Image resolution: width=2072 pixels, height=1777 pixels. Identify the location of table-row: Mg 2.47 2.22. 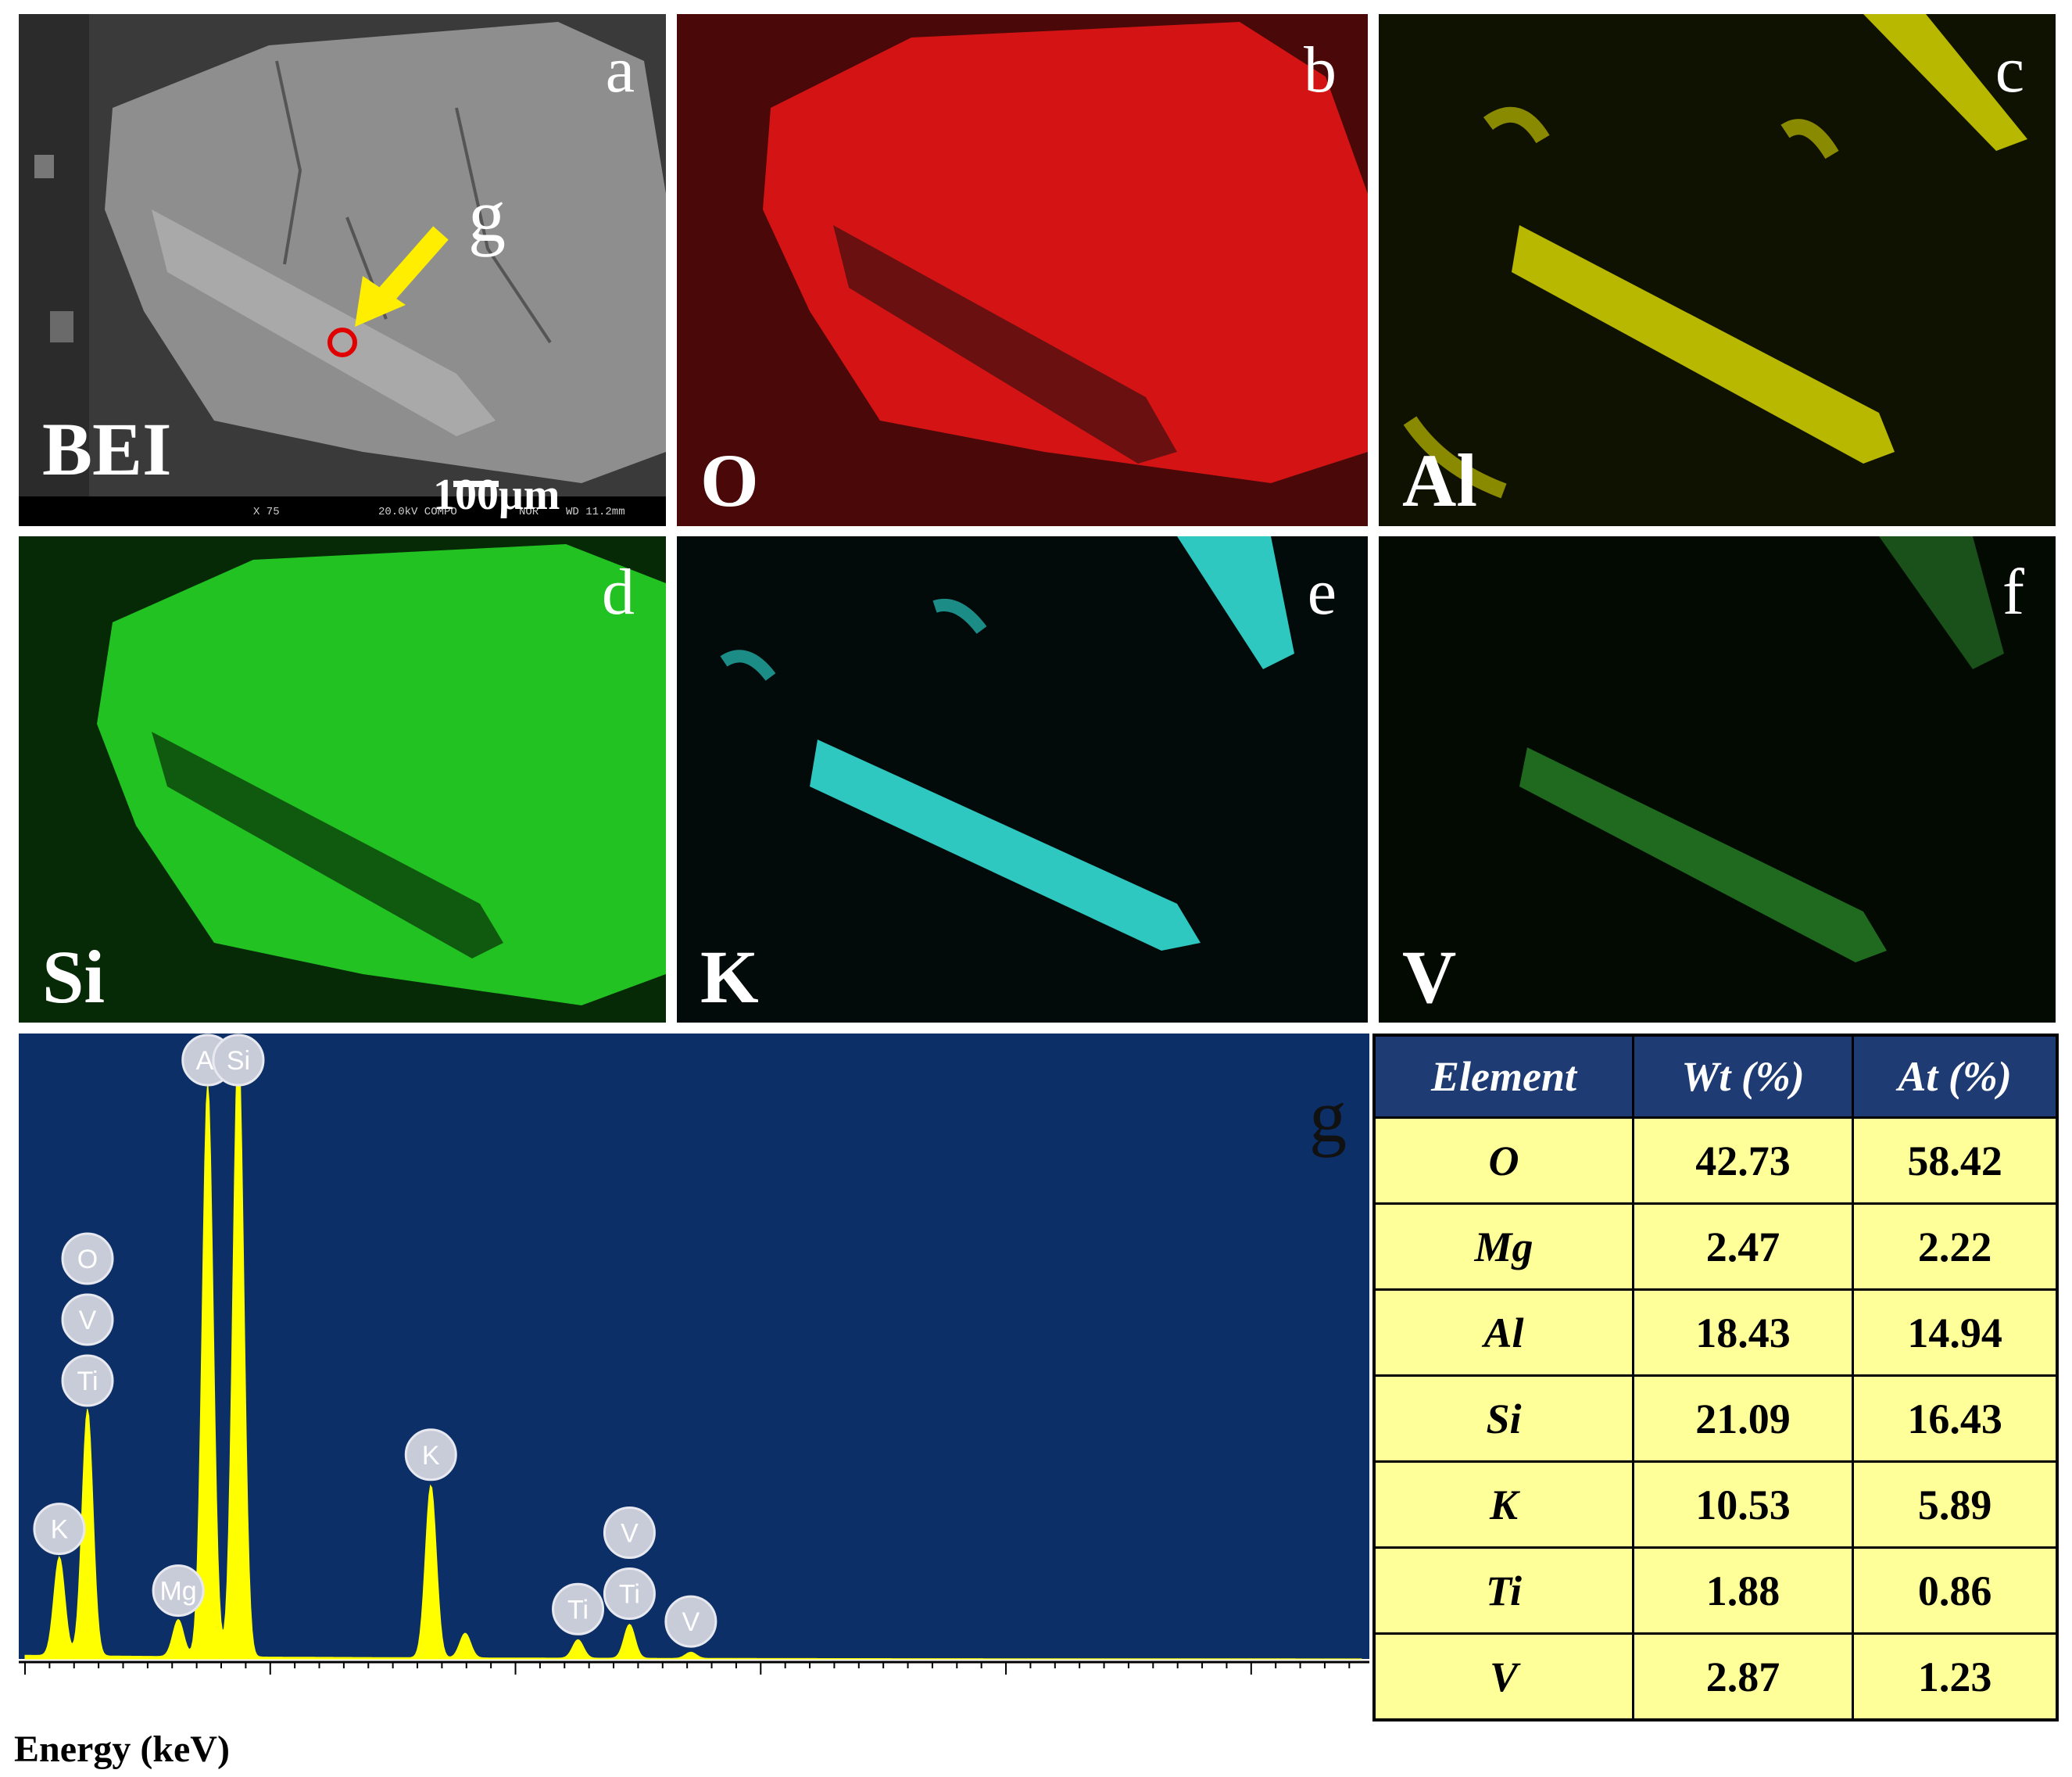
(1715, 1246).